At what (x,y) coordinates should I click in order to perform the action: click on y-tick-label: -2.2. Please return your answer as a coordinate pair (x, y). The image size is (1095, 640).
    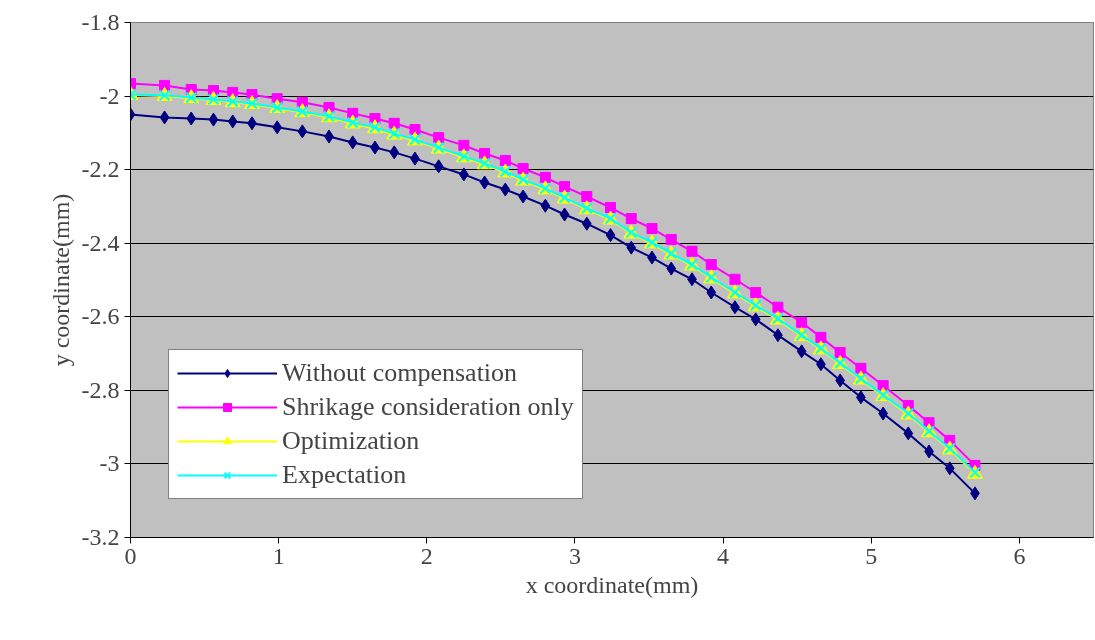
    Looking at the image, I should click on (100, 169).